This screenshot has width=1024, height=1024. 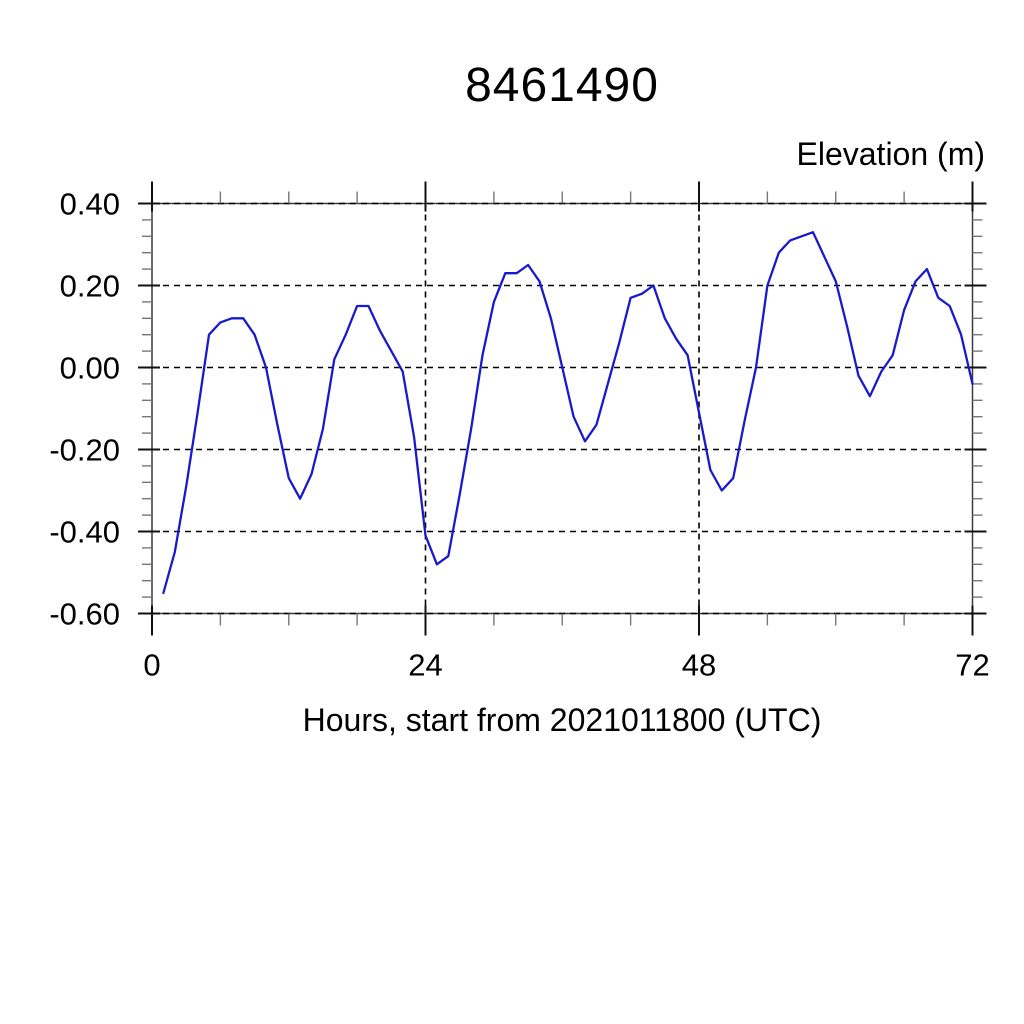 I want to click on y-tick-label: -0.40, so click(x=84, y=532).